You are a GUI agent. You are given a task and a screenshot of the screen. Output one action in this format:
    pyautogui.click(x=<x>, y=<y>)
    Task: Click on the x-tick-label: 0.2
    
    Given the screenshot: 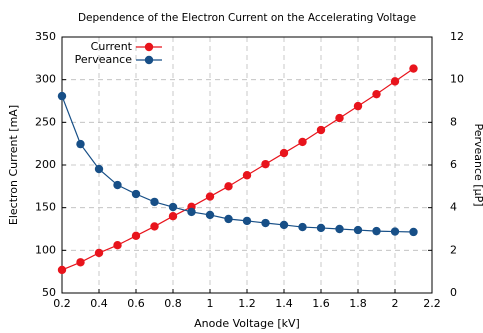 What is the action you would take?
    pyautogui.click(x=62, y=303)
    